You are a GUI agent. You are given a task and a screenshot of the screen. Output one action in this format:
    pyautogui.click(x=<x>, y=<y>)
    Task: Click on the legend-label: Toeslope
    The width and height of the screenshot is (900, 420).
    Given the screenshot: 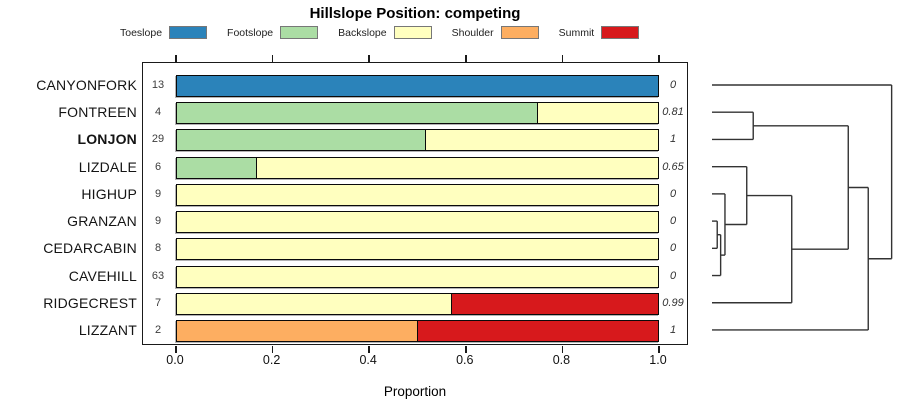 What is the action you would take?
    pyautogui.click(x=141, y=32)
    